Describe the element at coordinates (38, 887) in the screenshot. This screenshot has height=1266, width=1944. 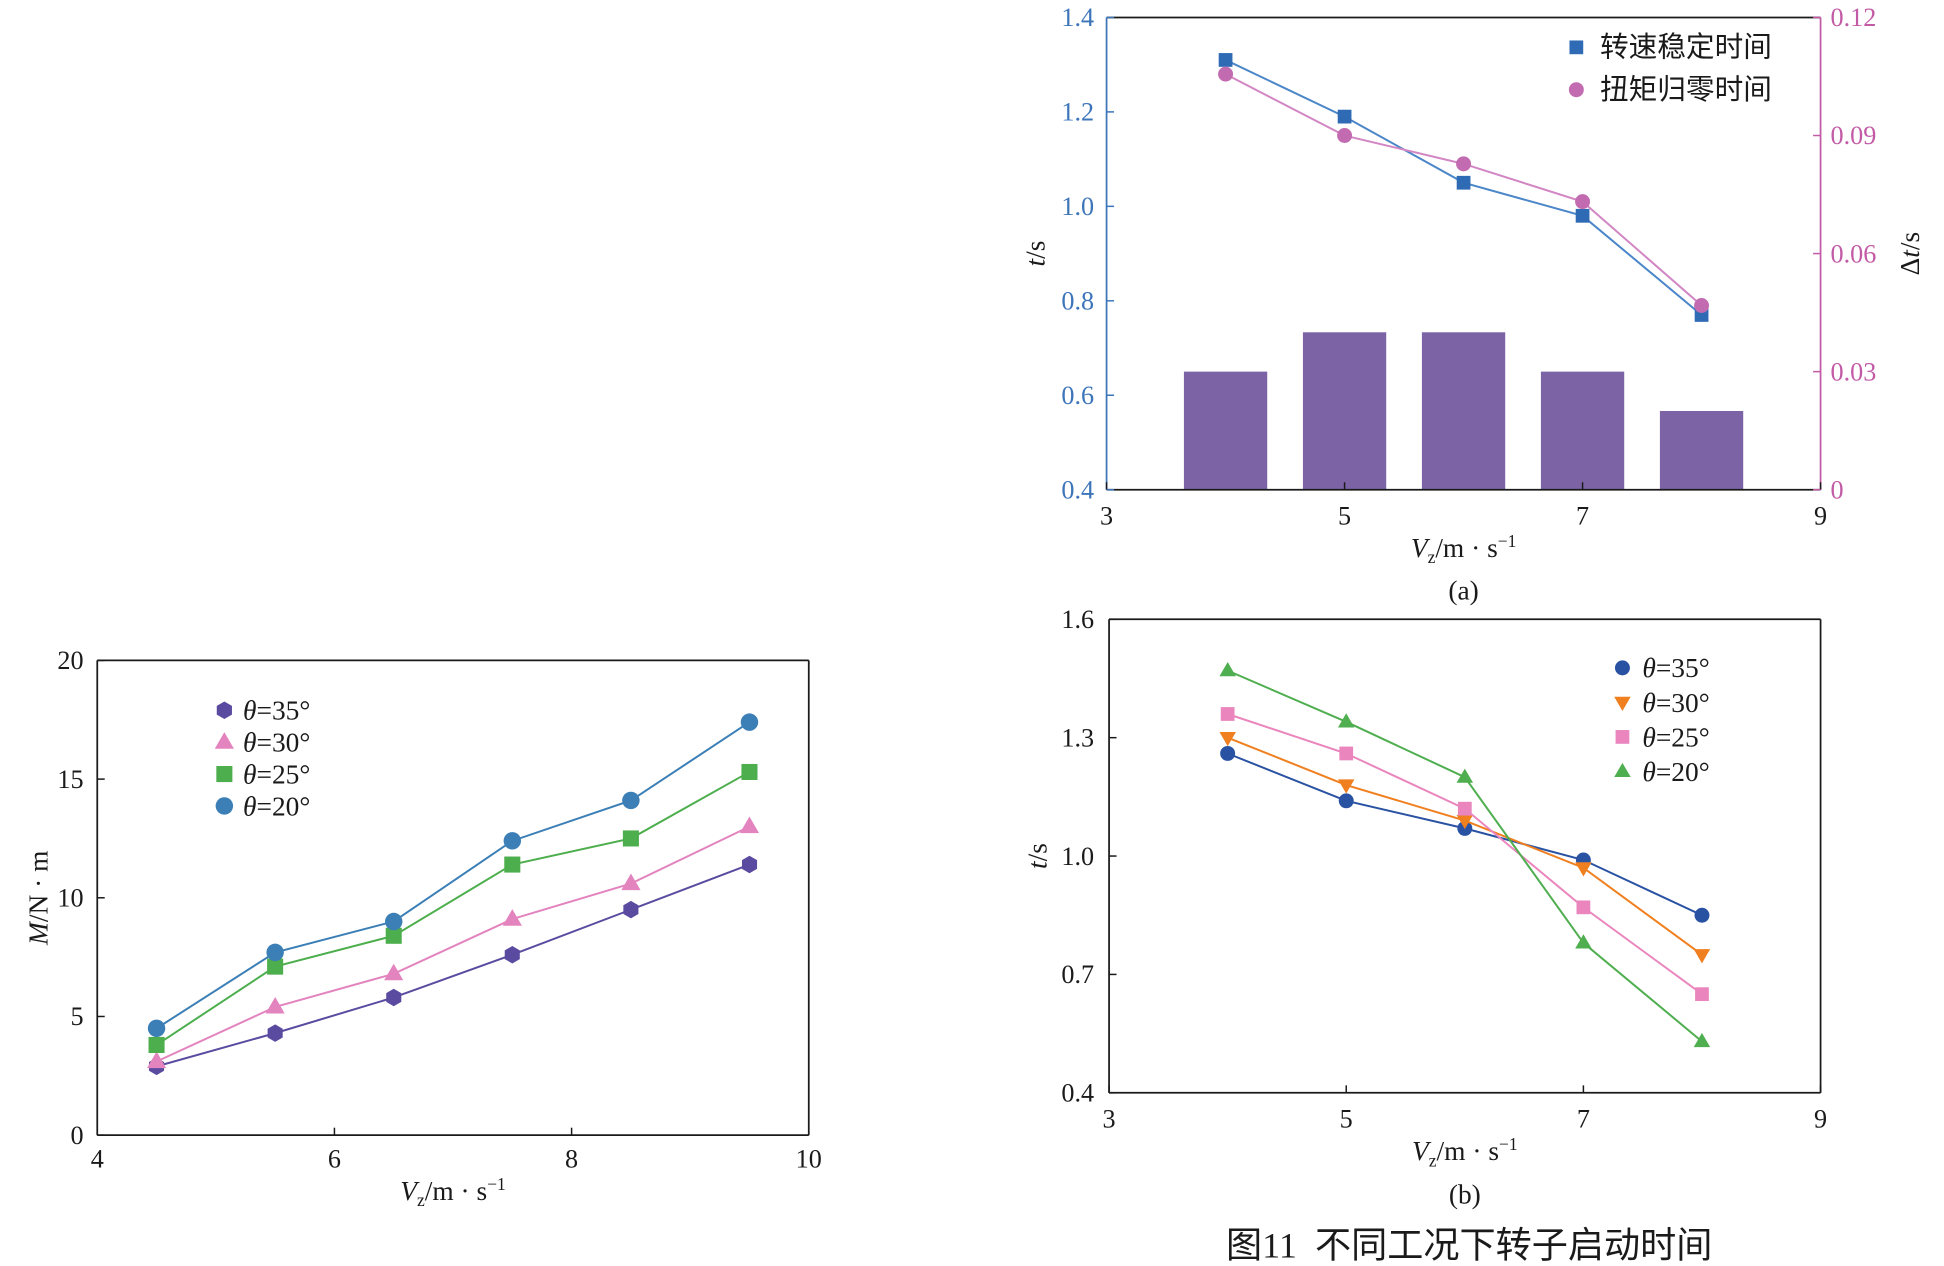
I see `y-axis-label-unit: /N · m` at that location.